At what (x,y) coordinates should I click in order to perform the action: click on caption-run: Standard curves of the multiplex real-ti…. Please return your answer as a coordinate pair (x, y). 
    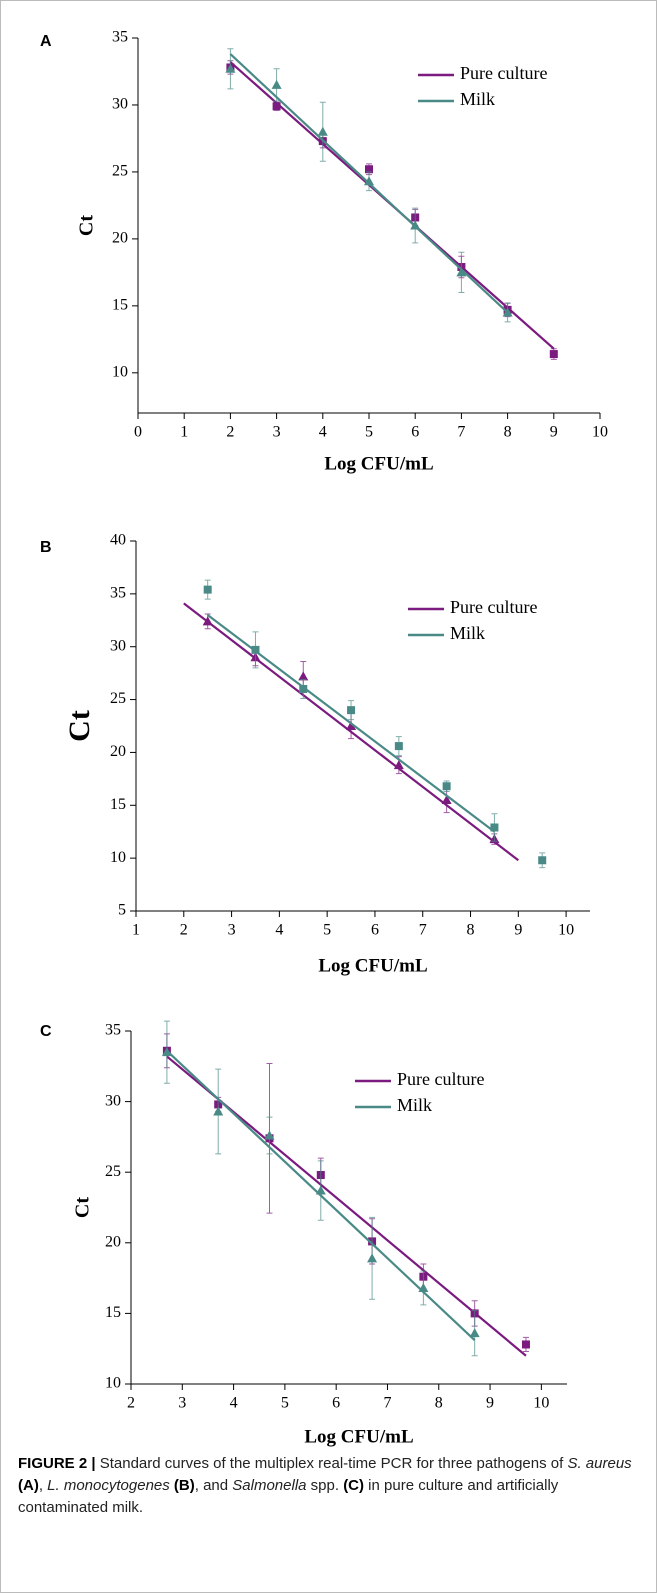
    Looking at the image, I should click on (333, 1463).